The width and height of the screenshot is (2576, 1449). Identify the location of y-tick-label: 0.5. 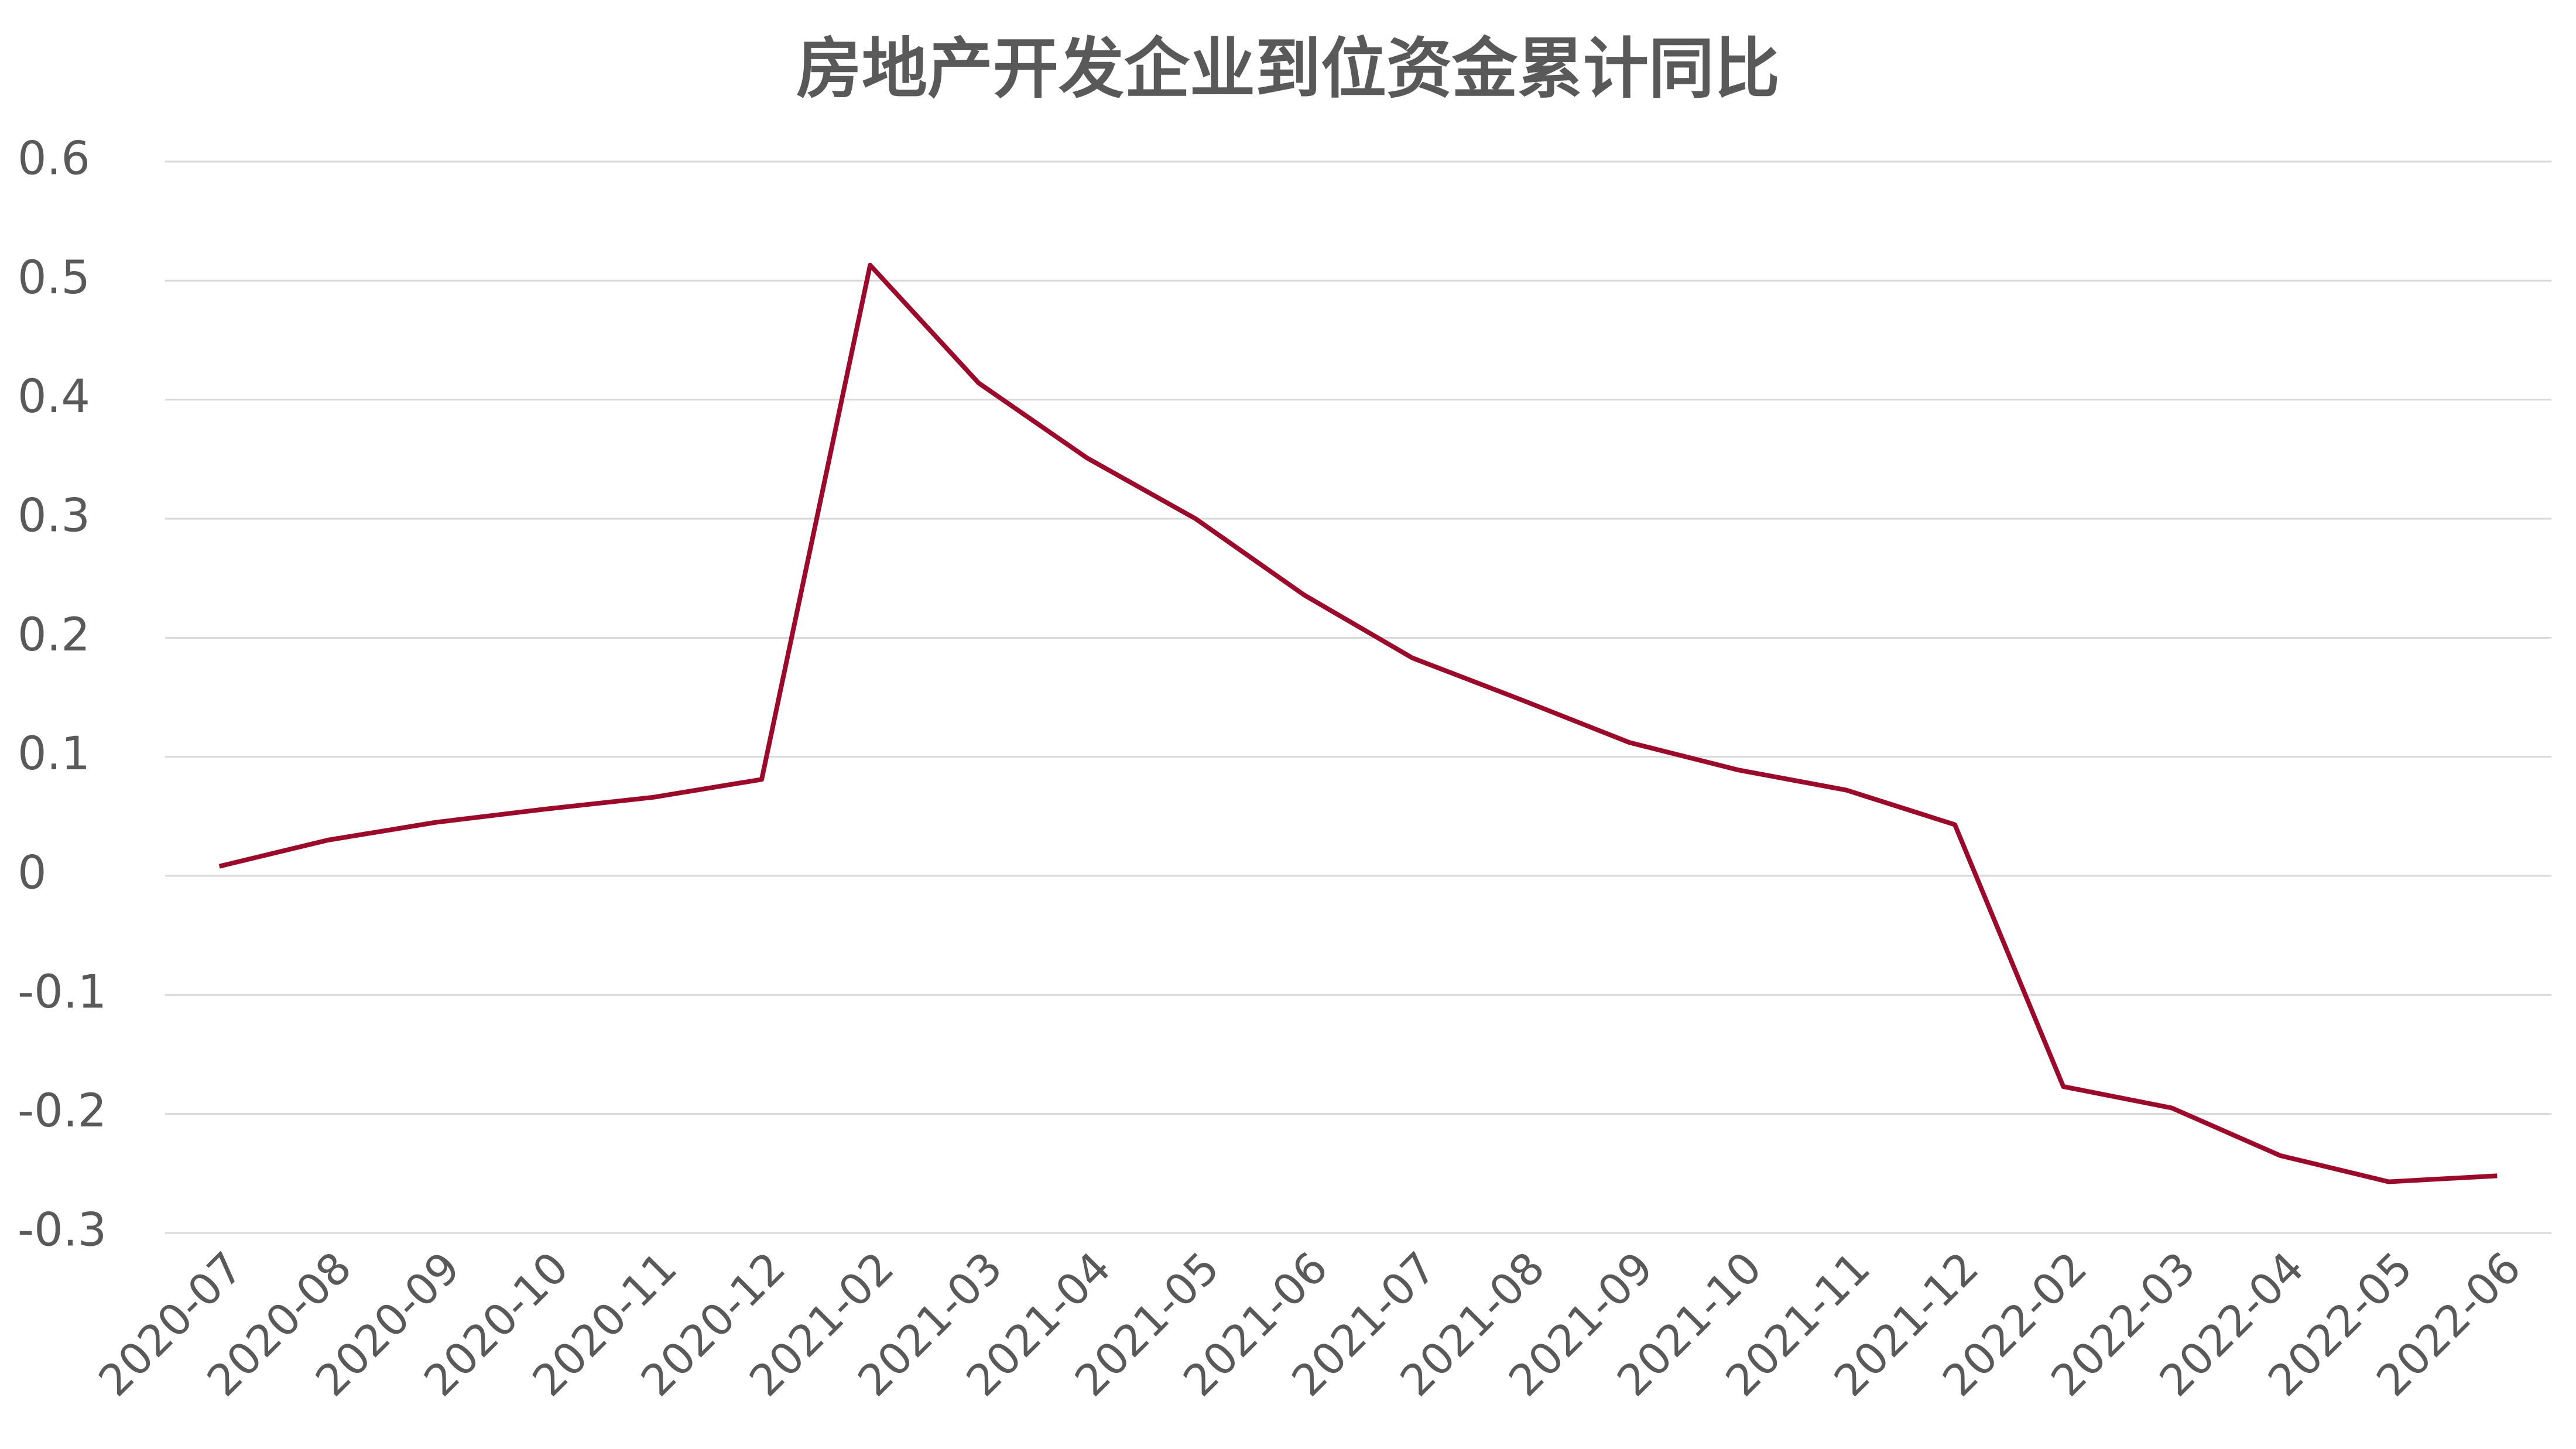
(54, 278).